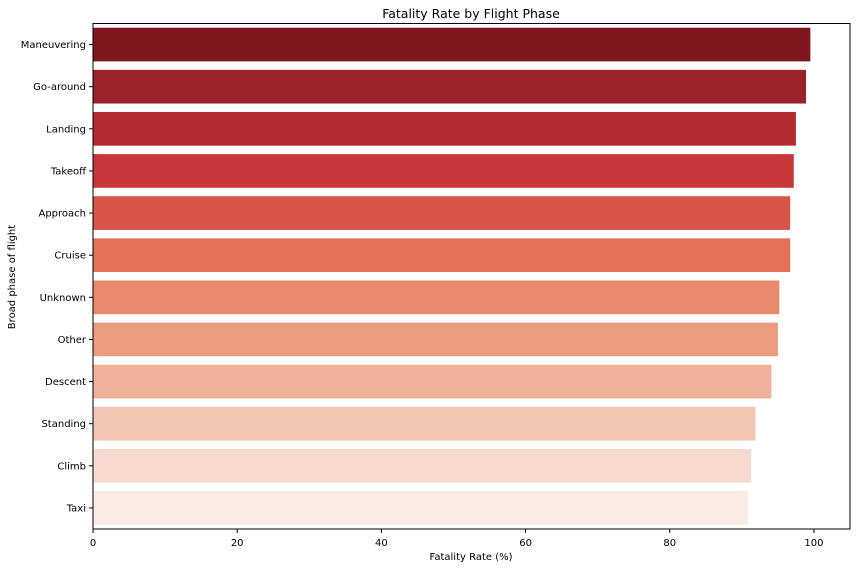 The image size is (856, 568). Describe the element at coordinates (444, 128) in the screenshot. I see `bar-landing` at that location.